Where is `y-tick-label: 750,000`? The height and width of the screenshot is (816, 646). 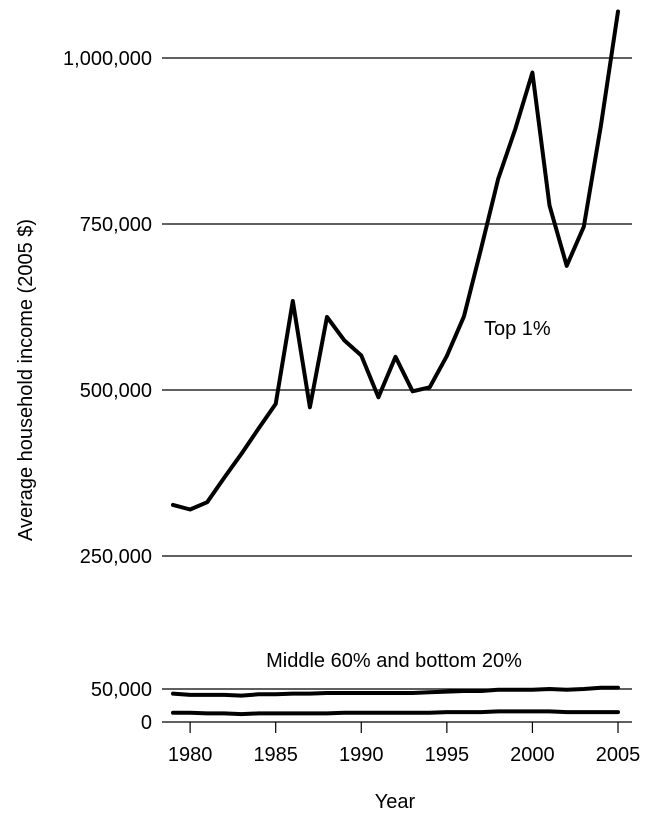 y-tick-label: 750,000 is located at coordinates (116, 225).